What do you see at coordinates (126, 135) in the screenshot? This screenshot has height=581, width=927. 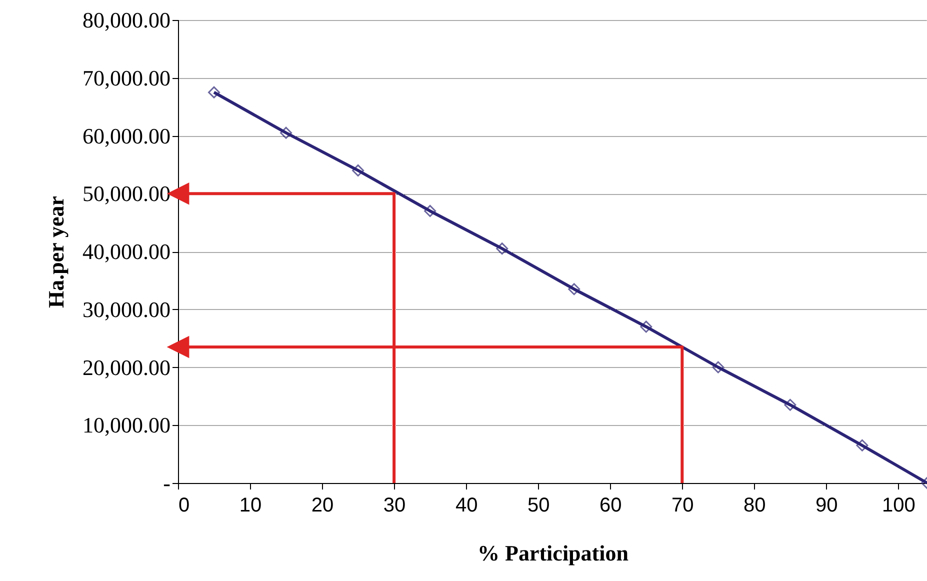 I see `y-tick-label: 60,000.00` at bounding box center [126, 135].